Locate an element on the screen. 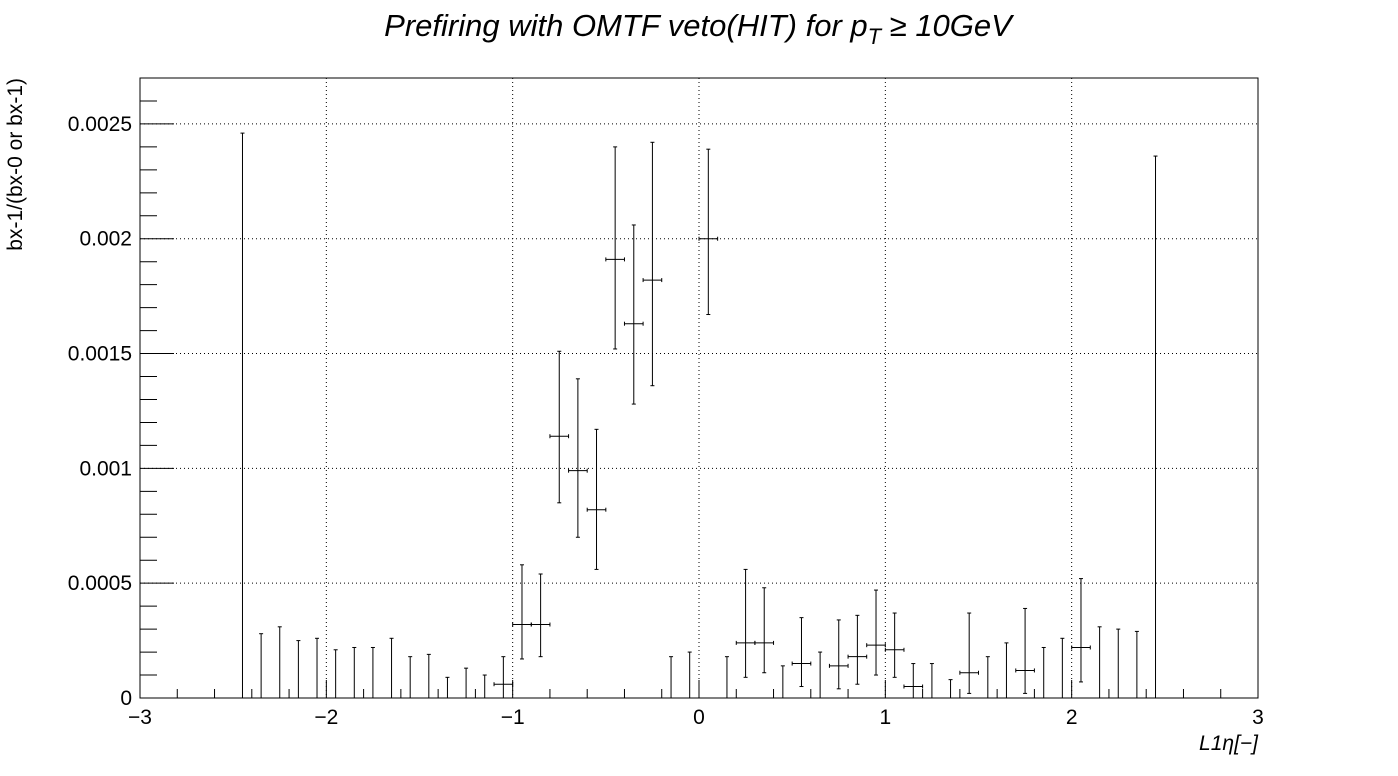 Image resolution: width=1398 pixels, height=776 pixels. y-tick-label: 0.0005 is located at coordinates (100, 583).